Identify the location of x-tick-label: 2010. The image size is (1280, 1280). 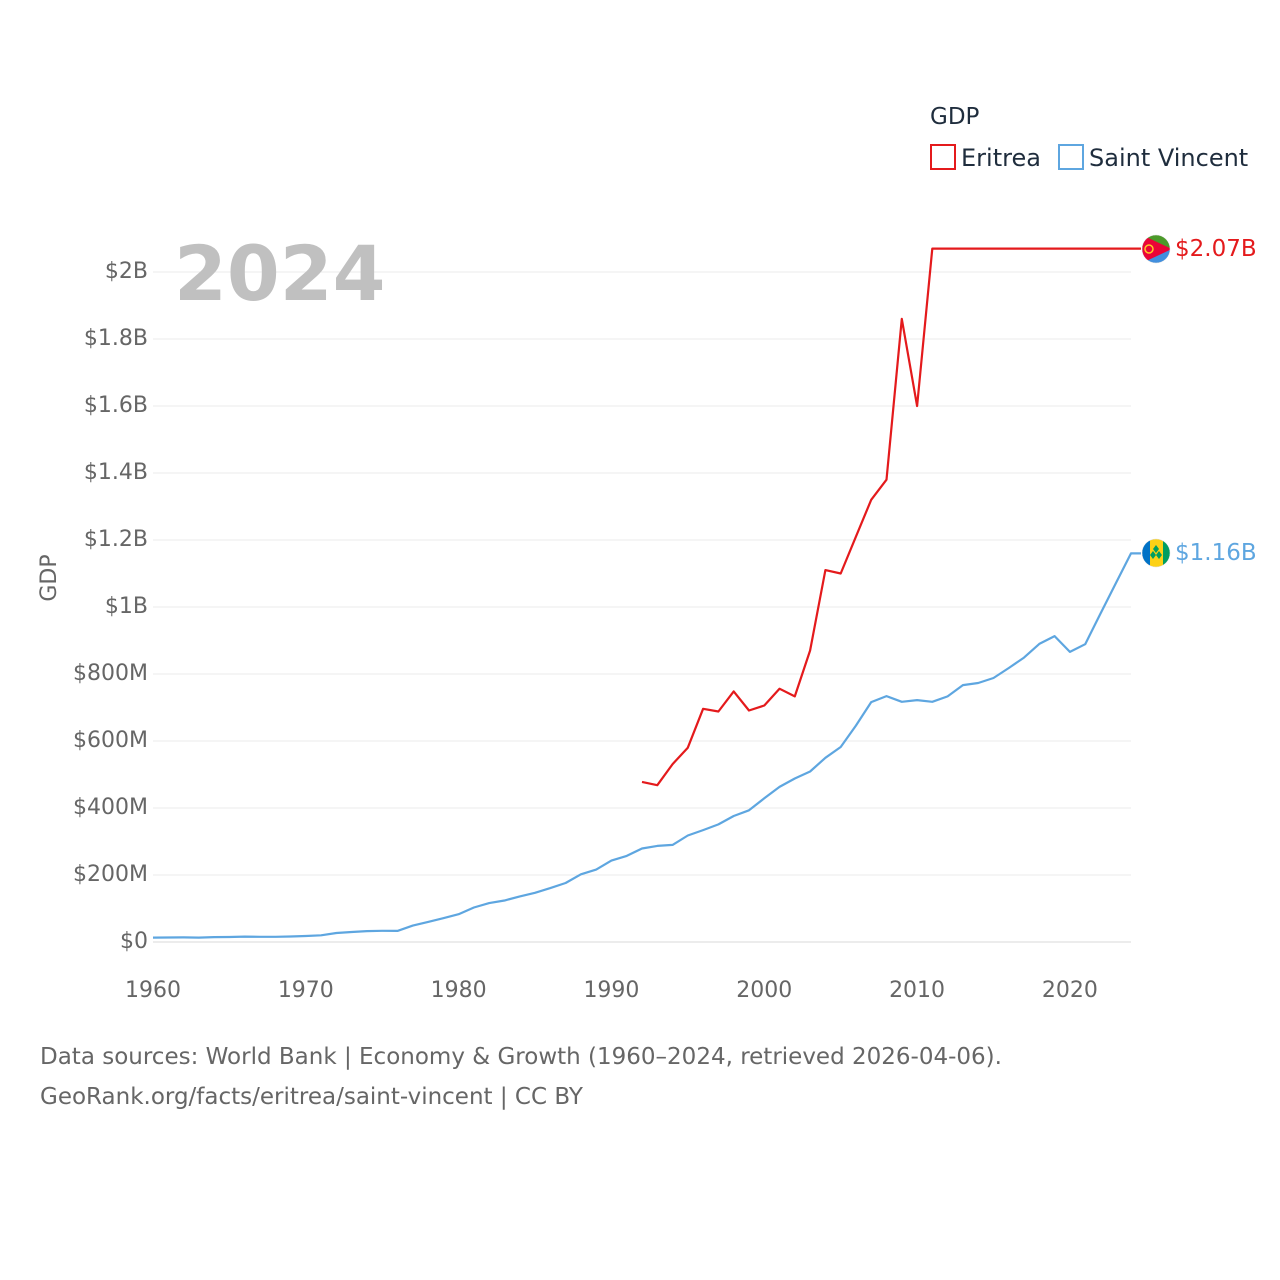
(917, 990).